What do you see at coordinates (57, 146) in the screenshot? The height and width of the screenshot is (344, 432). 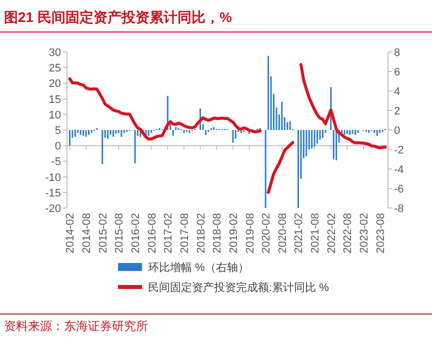 I see `y-tick-label: 0` at bounding box center [57, 146].